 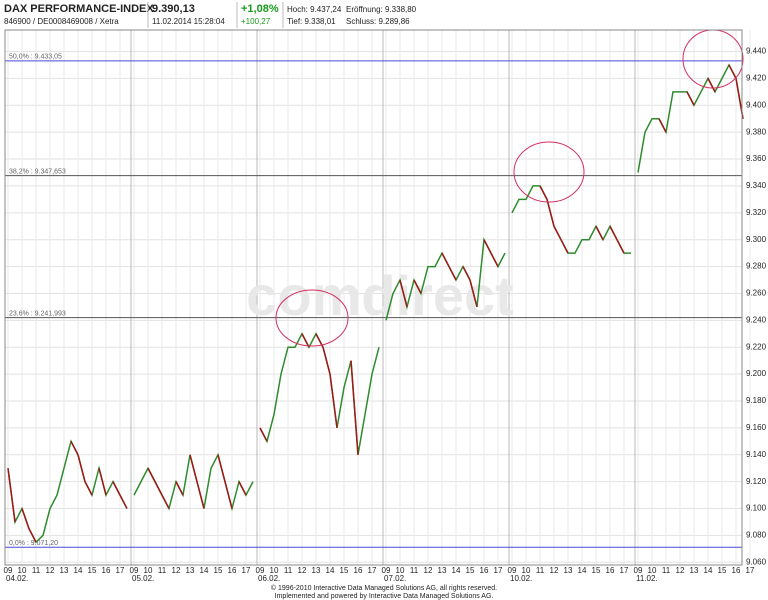 I want to click on day-label: 04.02., so click(x=17, y=578).